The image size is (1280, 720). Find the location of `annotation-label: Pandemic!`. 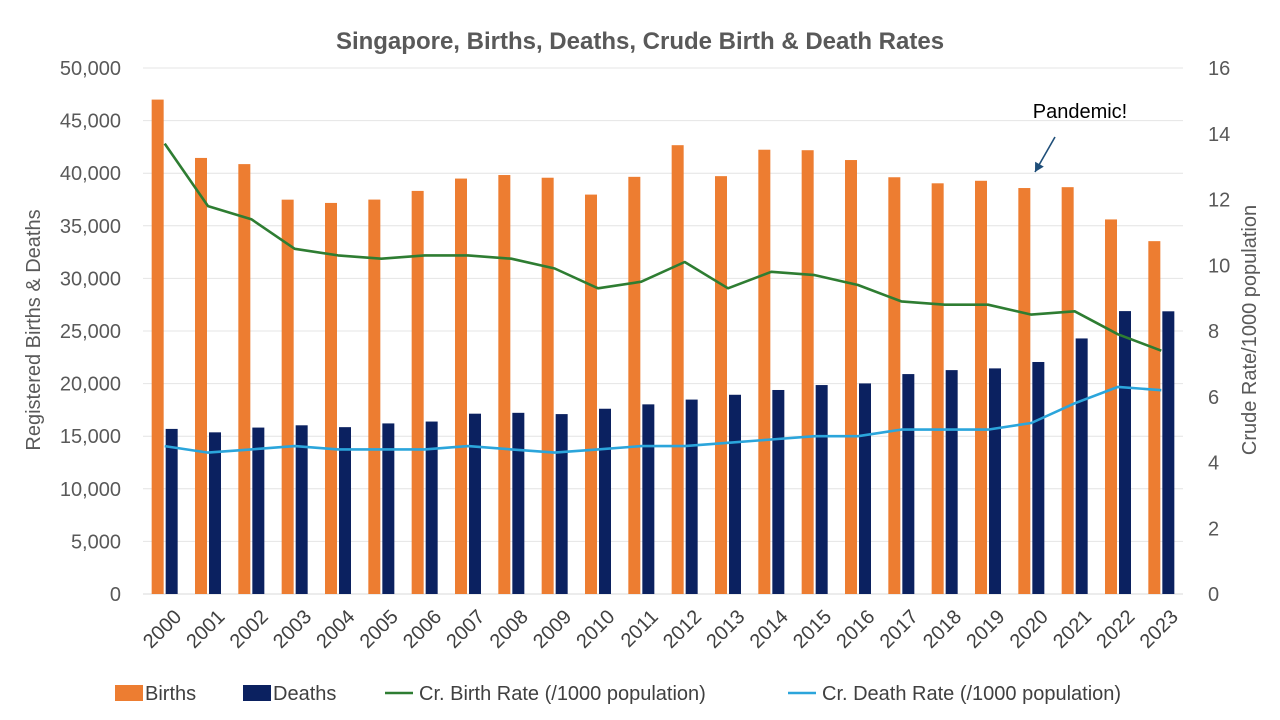

annotation-label: Pandemic! is located at coordinates (1080, 112).